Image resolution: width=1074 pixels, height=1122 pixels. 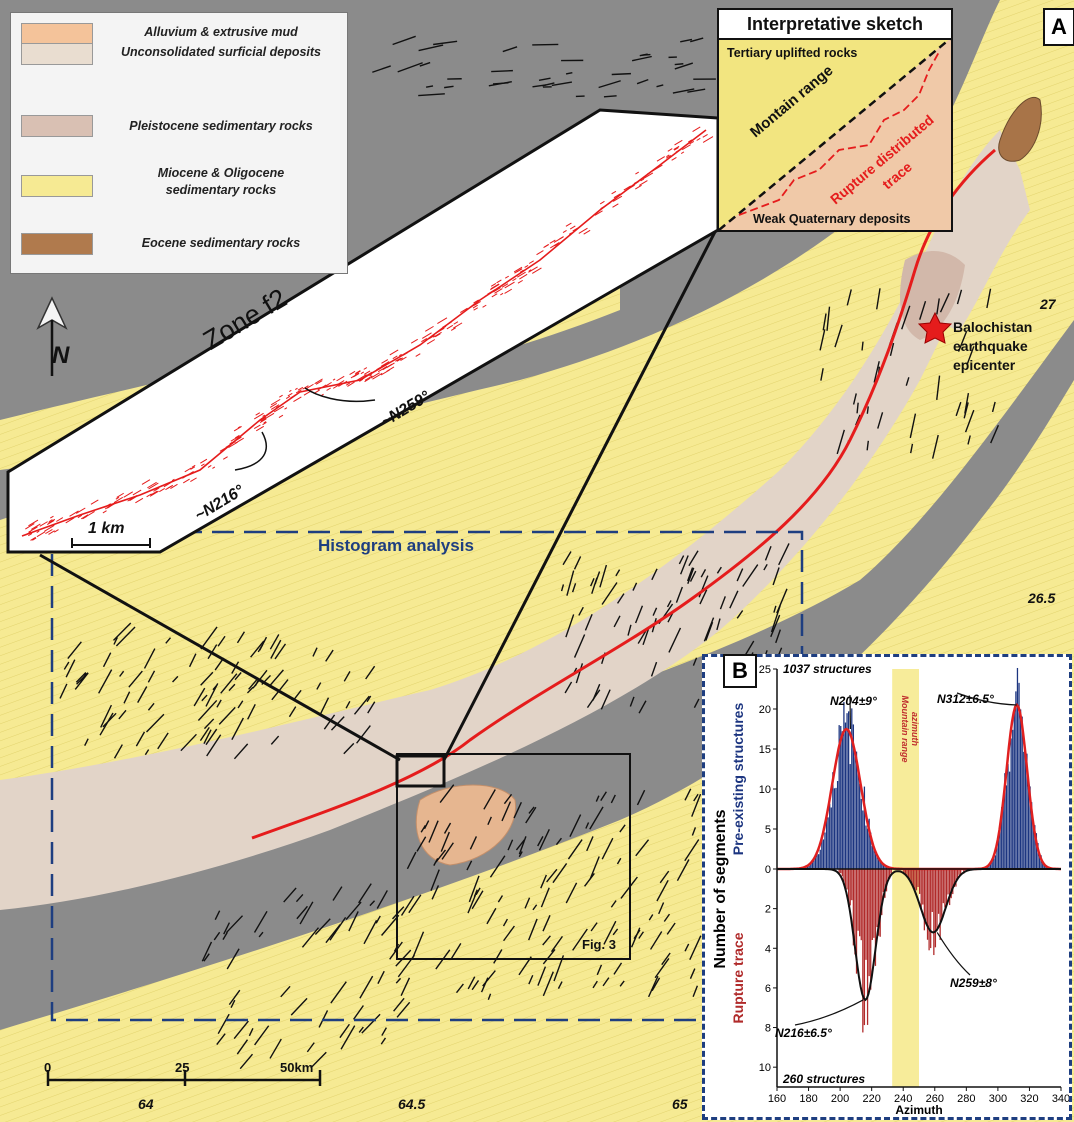 What do you see at coordinates (221, 243) in the screenshot?
I see `legend-label-eocene: Eocene sedimentary rocks` at bounding box center [221, 243].